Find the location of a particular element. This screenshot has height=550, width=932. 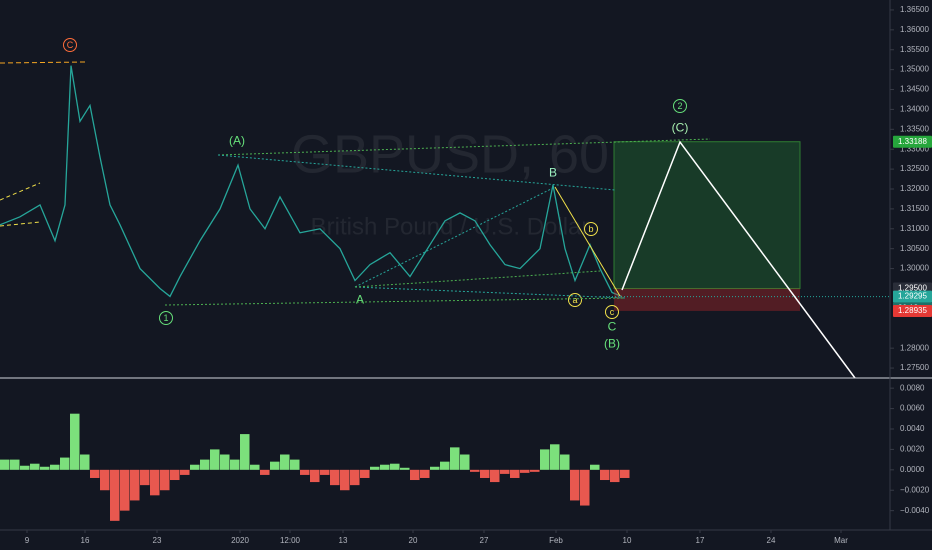

y-tick-label: 1.34500 is located at coordinates (914, 89).